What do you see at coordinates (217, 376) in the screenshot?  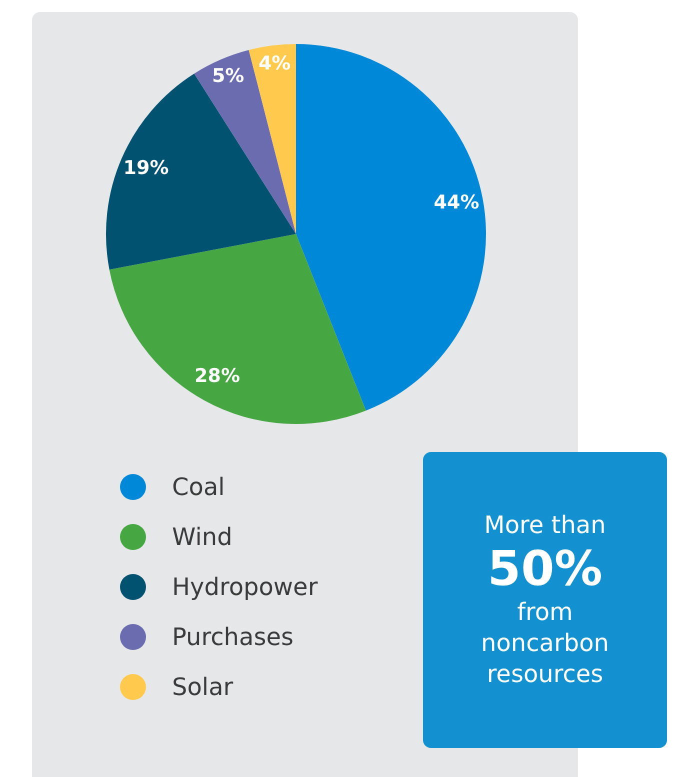 I see `data-label: 28%` at bounding box center [217, 376].